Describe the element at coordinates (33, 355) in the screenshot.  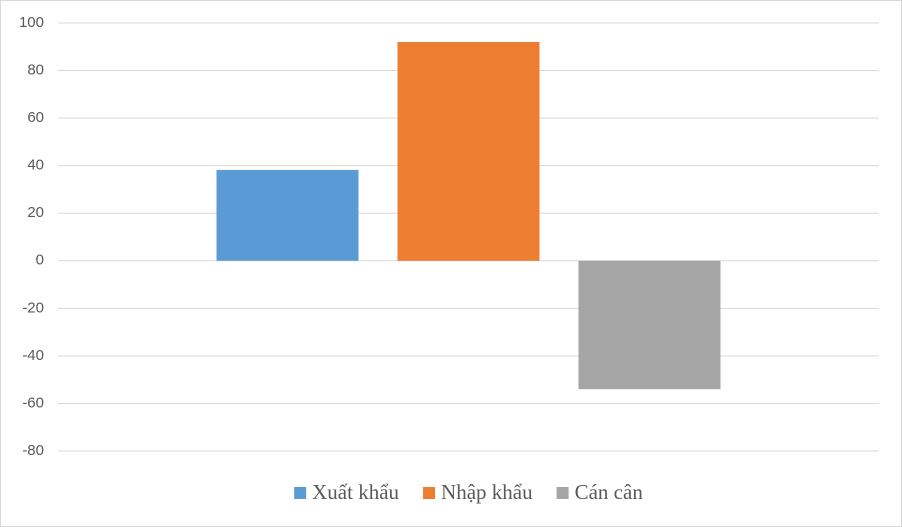
I see `y-tick-label: -40` at that location.